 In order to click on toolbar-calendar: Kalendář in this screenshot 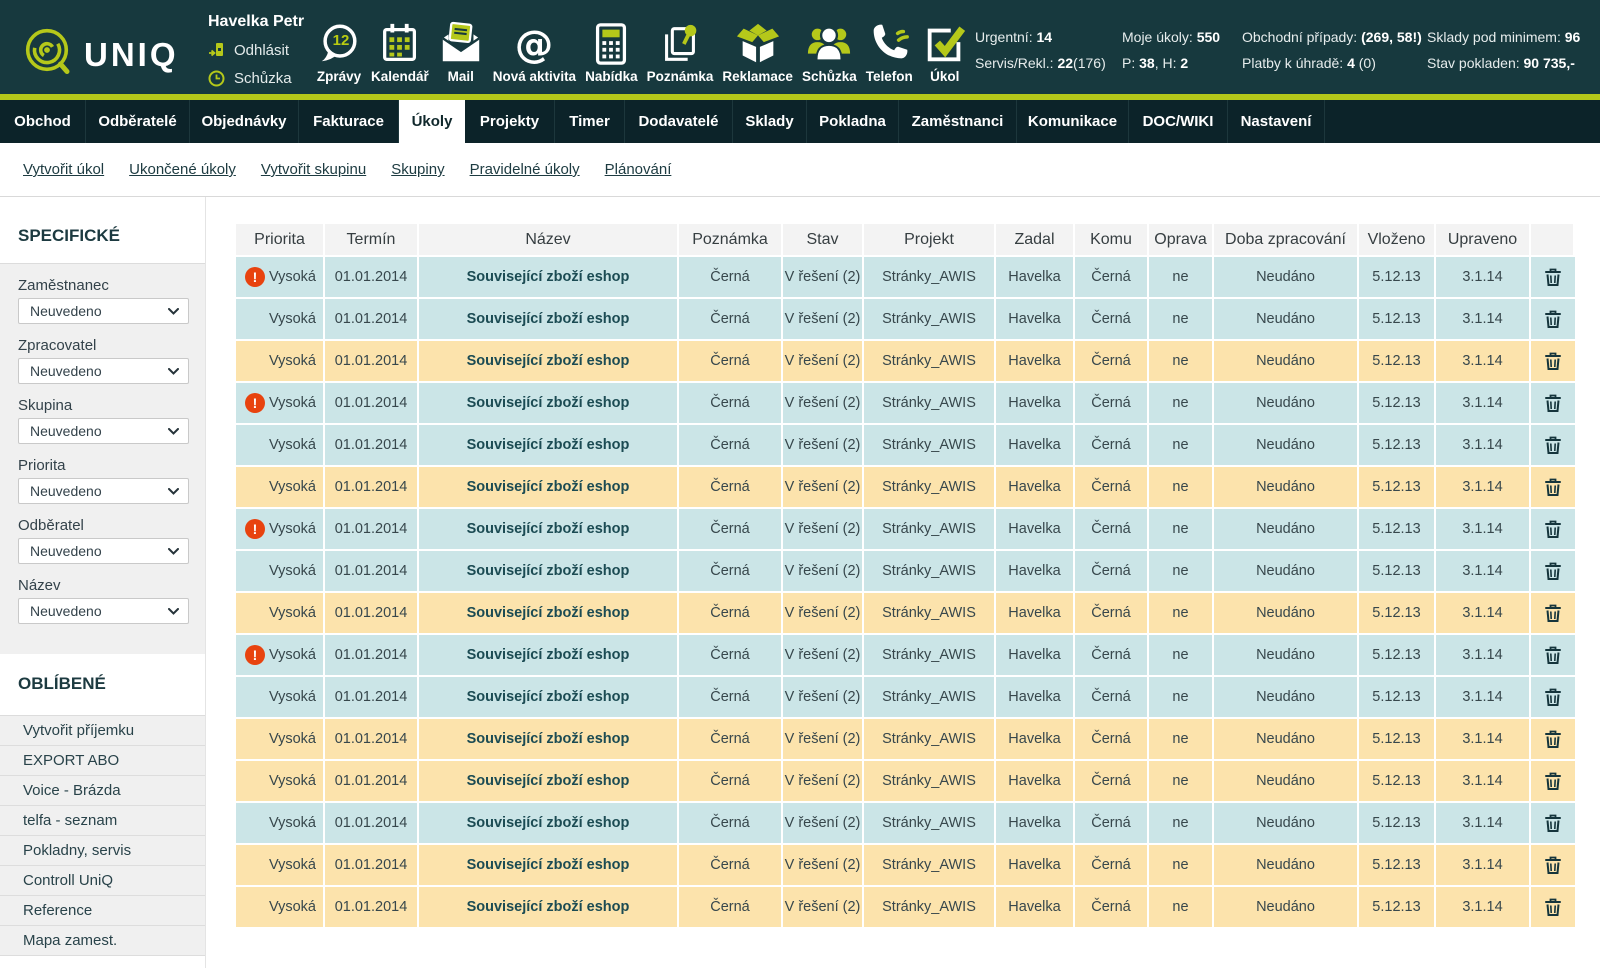, I will do `click(400, 42)`.